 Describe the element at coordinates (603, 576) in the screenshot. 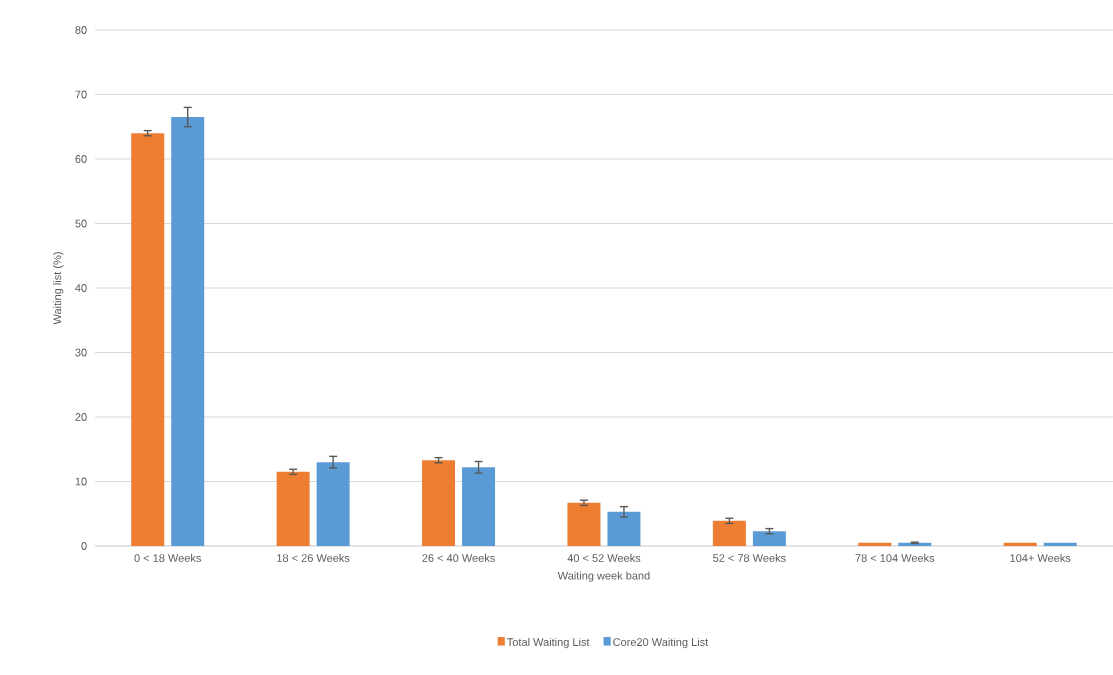

I see `x-axis-title: Waiting week band` at that location.